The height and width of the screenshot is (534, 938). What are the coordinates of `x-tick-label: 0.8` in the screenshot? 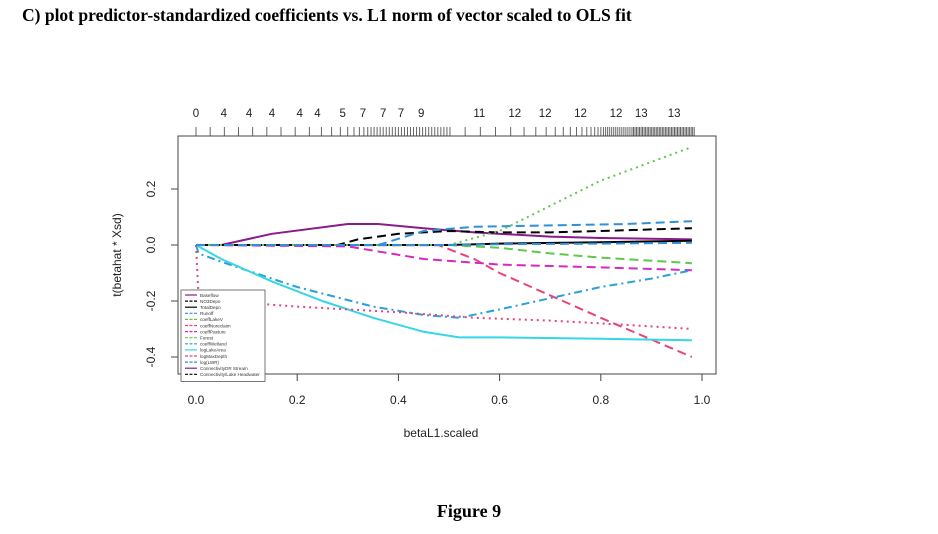 It's located at (600, 400).